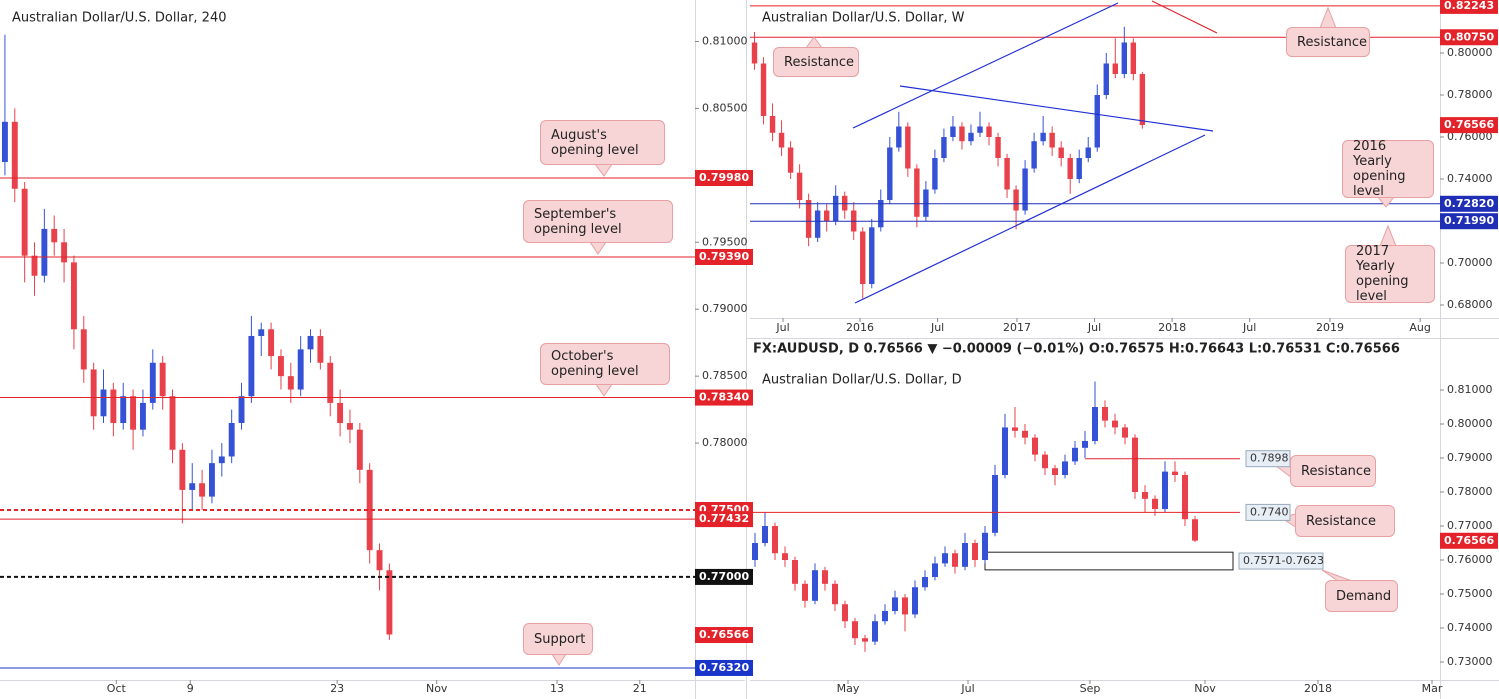 Image resolution: width=1499 pixels, height=699 pixels. Describe the element at coordinates (558, 639) in the screenshot. I see `callout: Support` at that location.